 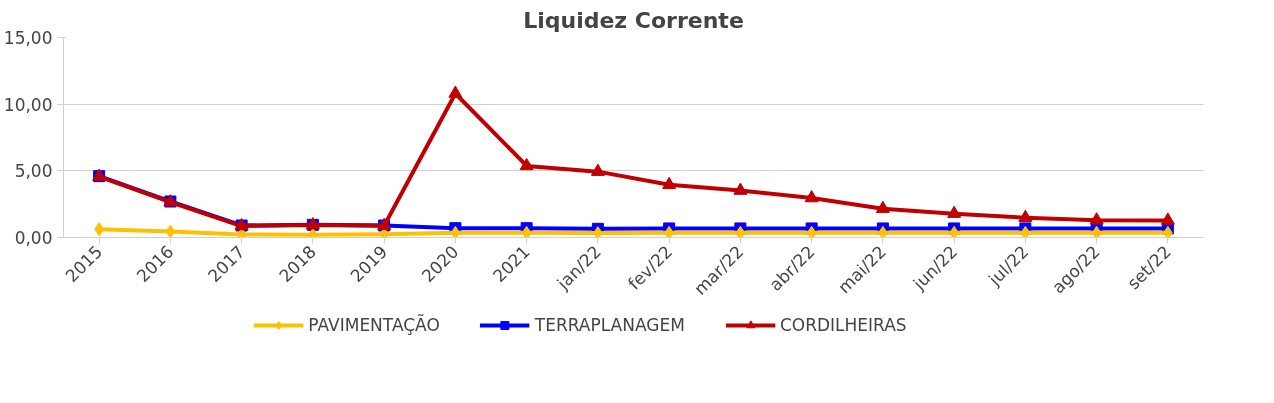 I want to click on y-tick-label: 0,00, so click(x=33, y=238).